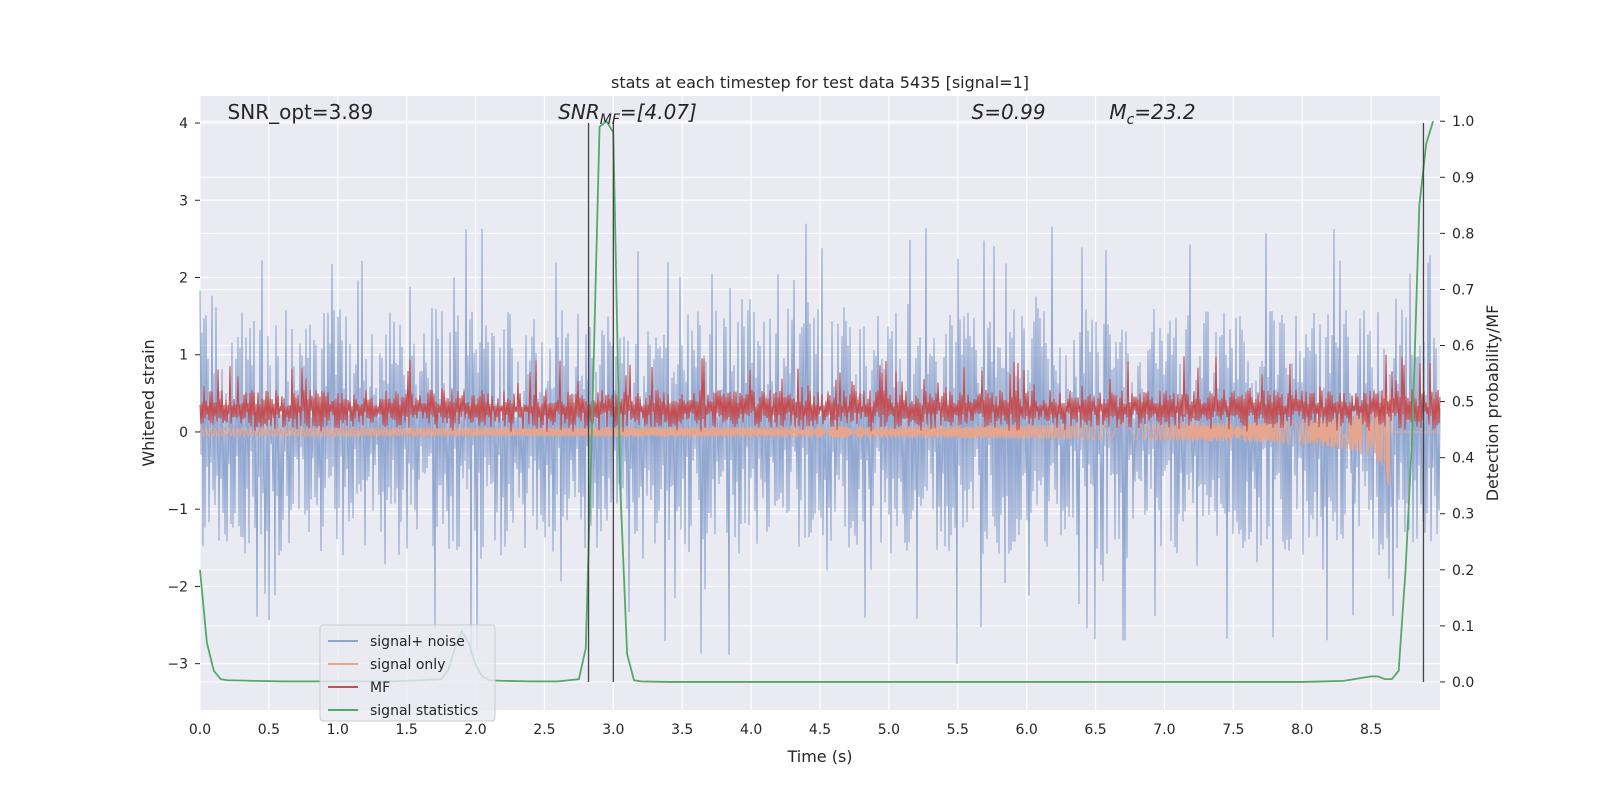 The image size is (1600, 800). What do you see at coordinates (712, 114) in the screenshot?
I see `annotations: SNR_opt=3.89 SNRMF=[4.07] S=0.99 Mc=23.2` at bounding box center [712, 114].